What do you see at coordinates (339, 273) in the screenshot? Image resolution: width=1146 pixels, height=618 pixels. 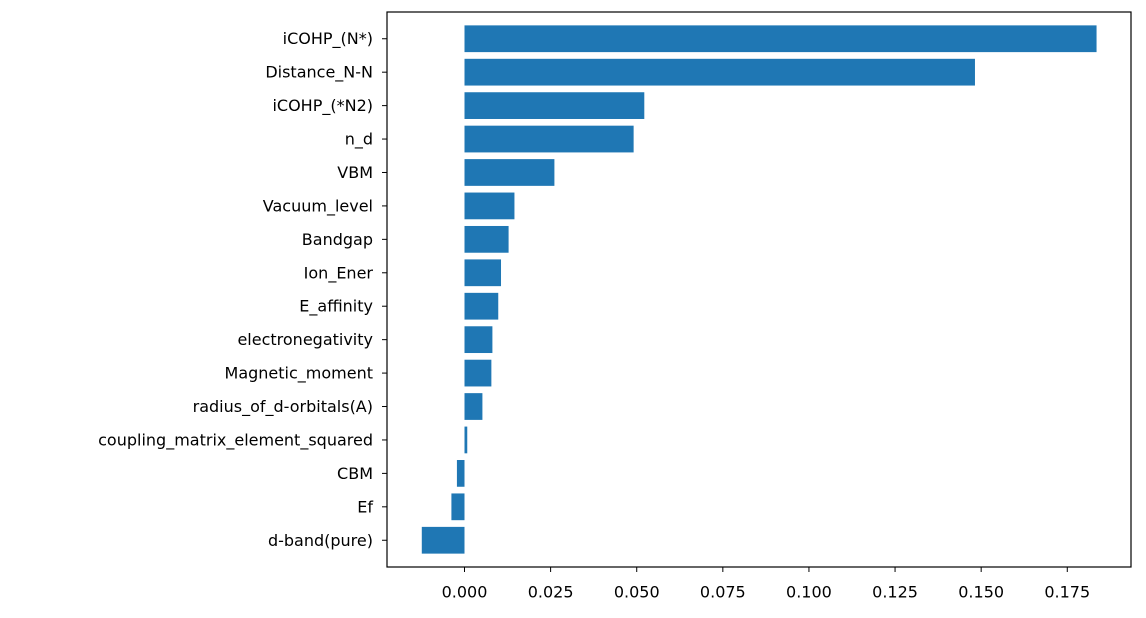 I see `y-tick-label: Ion_Ener` at bounding box center [339, 273].